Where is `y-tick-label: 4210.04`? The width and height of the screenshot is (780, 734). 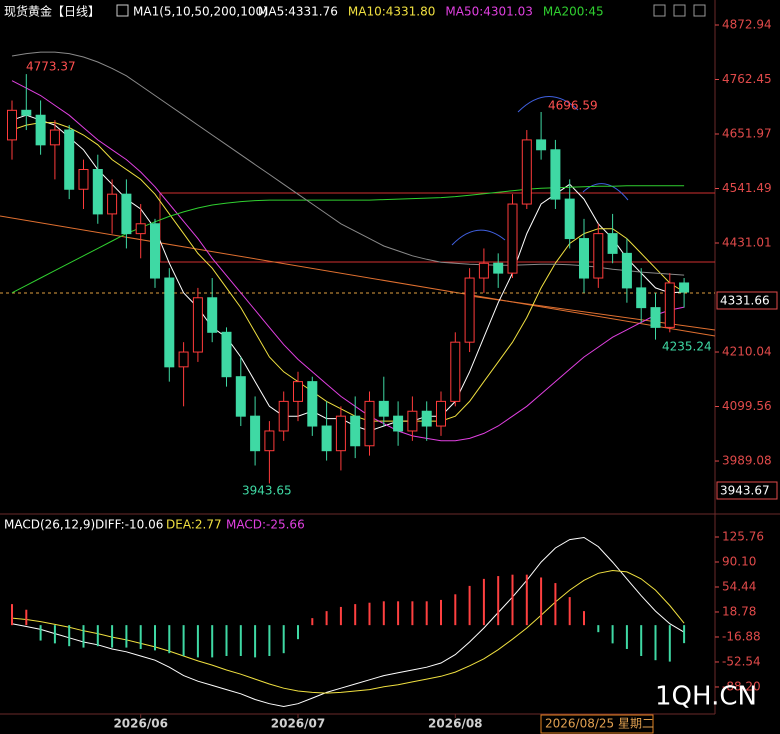 y-tick-label: 4210.04 is located at coordinates (747, 352).